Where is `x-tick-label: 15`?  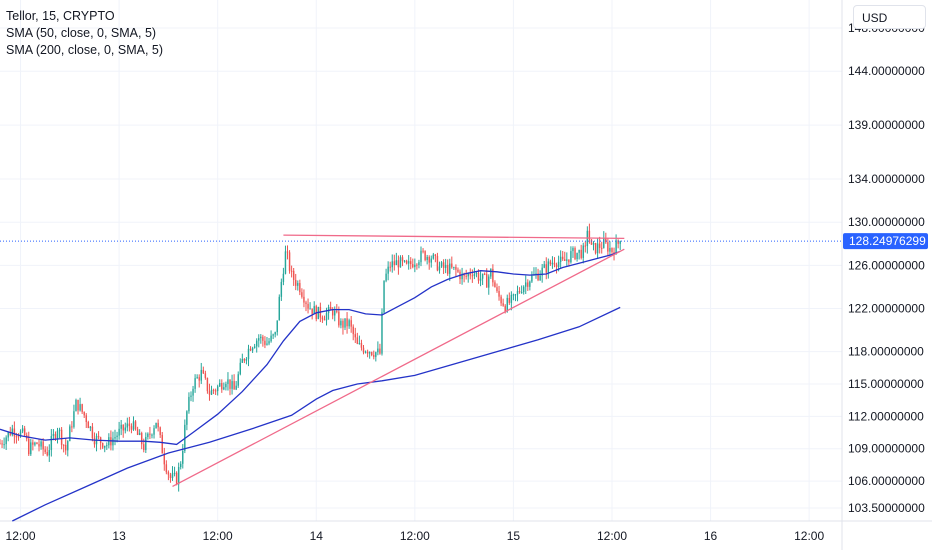 x-tick-label: 15 is located at coordinates (514, 536).